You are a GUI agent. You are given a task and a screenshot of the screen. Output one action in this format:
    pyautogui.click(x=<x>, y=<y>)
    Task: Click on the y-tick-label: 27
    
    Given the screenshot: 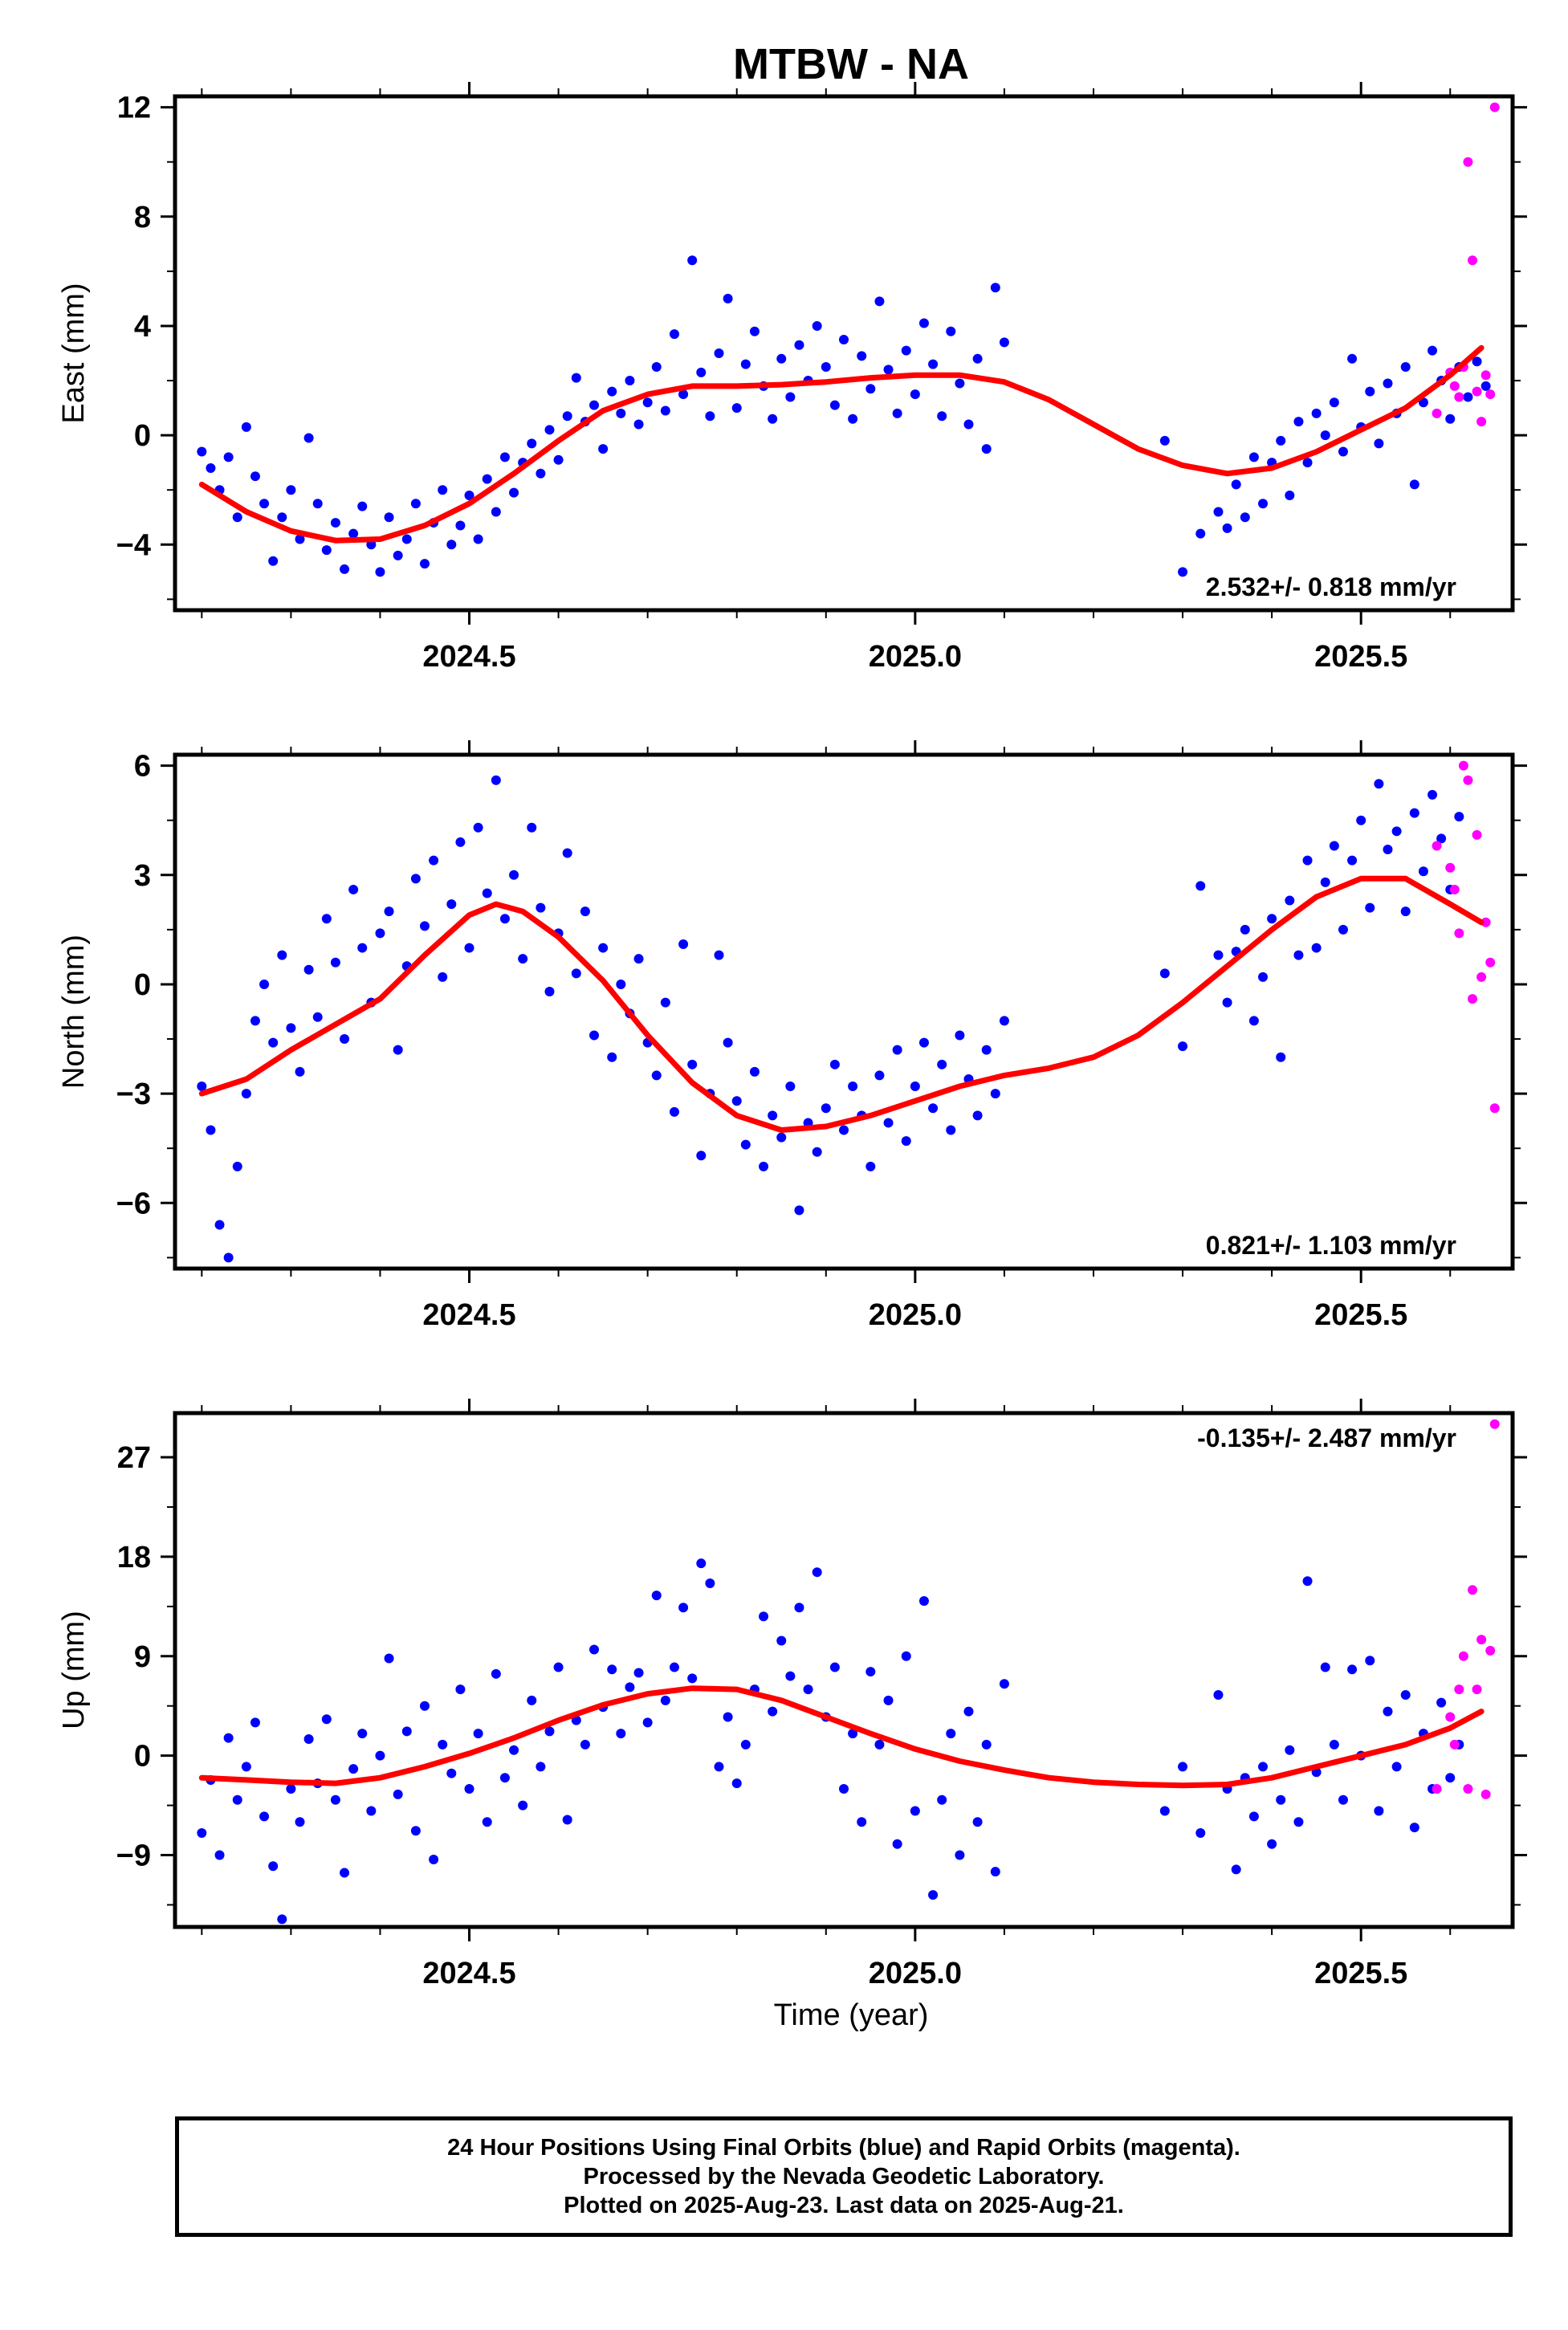 What is the action you would take?
    pyautogui.click(x=134, y=1458)
    